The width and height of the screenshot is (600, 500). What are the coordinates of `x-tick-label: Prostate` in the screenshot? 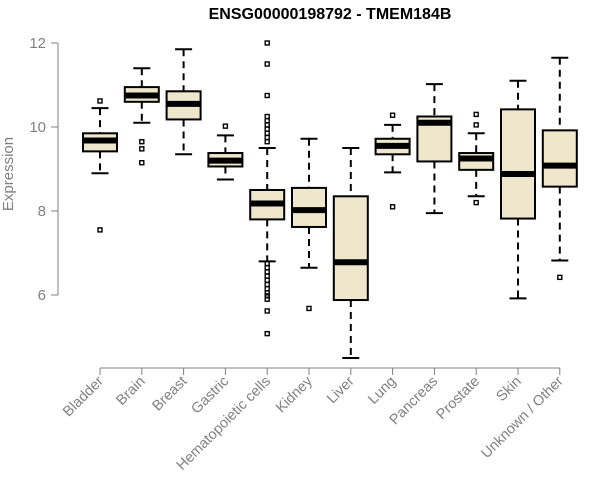 It's located at (458, 398).